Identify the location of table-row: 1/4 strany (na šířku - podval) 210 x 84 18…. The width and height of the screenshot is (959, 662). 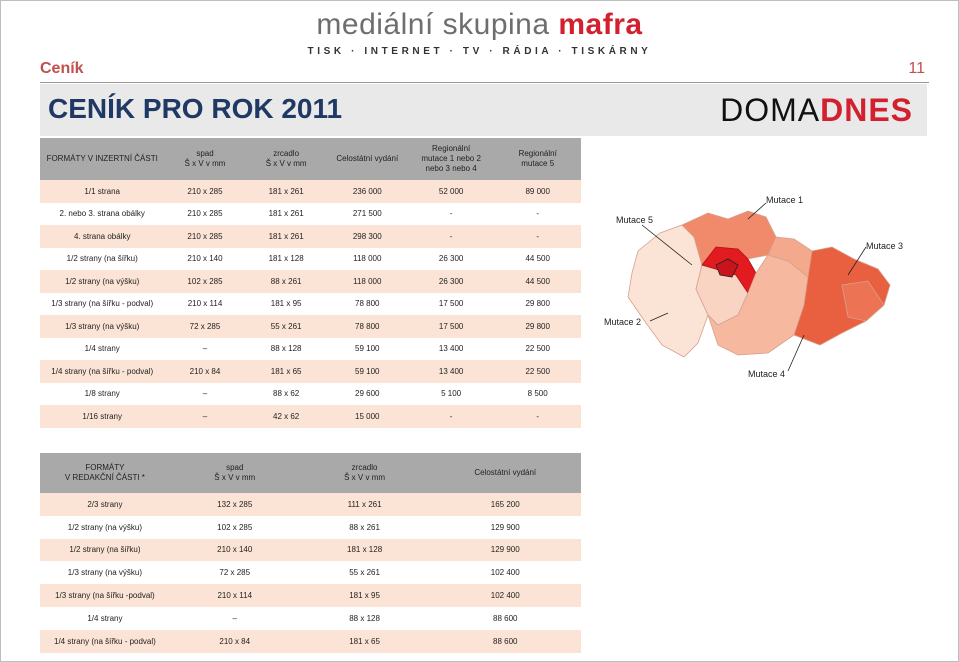
(310, 641).